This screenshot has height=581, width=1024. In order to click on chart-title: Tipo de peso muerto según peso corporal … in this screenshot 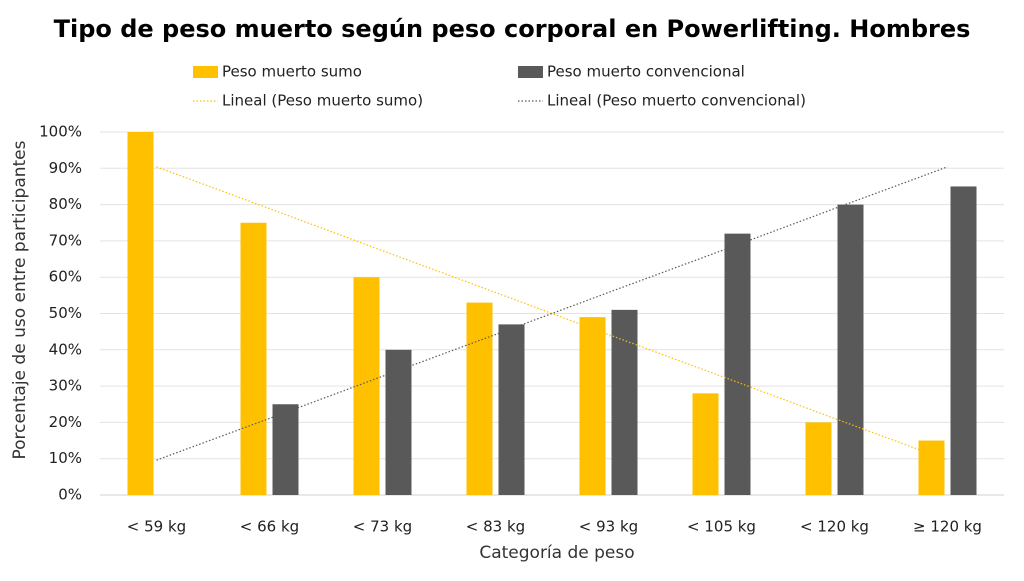, I will do `click(512, 29)`.